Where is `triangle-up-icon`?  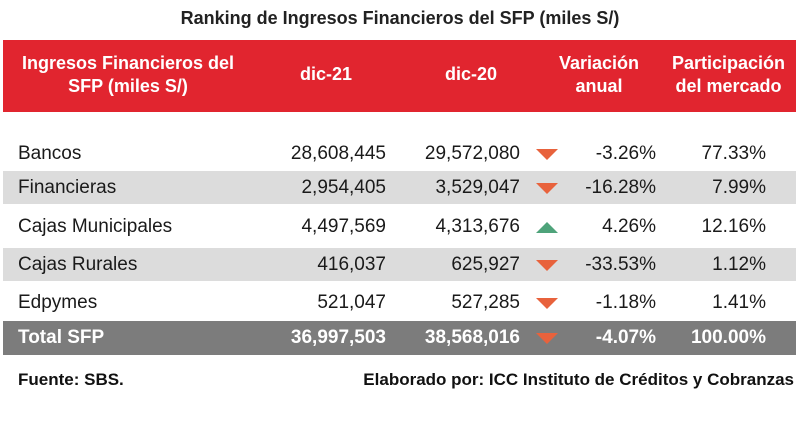
triangle-up-icon is located at coordinates (547, 227).